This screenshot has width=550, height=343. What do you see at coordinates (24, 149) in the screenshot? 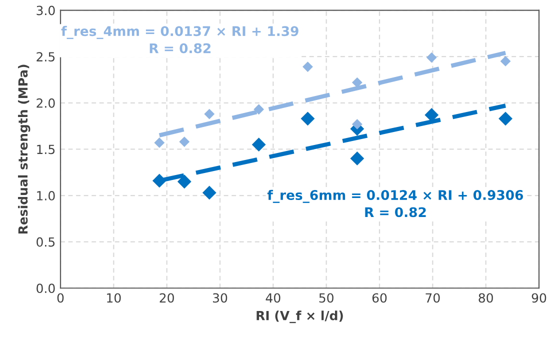
I see `y-axis-title: Residual strength (MPa)` at bounding box center [24, 149].